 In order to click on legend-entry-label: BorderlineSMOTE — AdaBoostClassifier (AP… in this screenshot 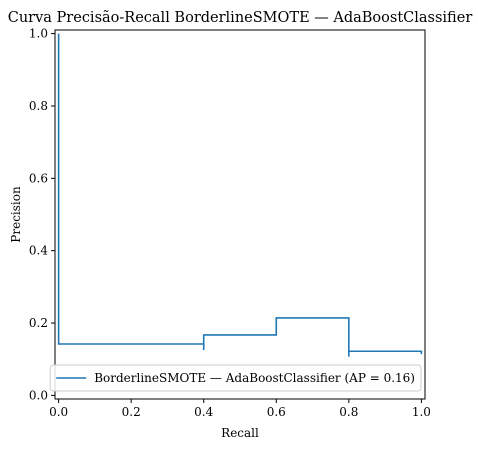, I will do `click(254, 378)`.